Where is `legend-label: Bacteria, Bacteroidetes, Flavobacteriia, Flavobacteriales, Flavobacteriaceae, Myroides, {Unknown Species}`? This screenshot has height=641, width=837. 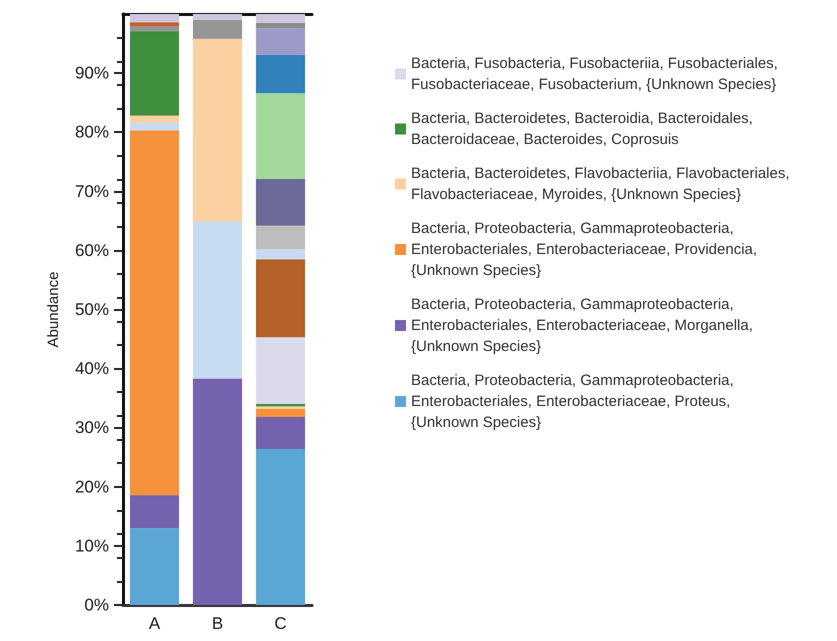
legend-label: Bacteria, Bacteroidetes, Flavobacteriia, Flavobacteriales, Flavobacteriaceae, Myroides, {Unknown Species} is located at coordinates (602, 184).